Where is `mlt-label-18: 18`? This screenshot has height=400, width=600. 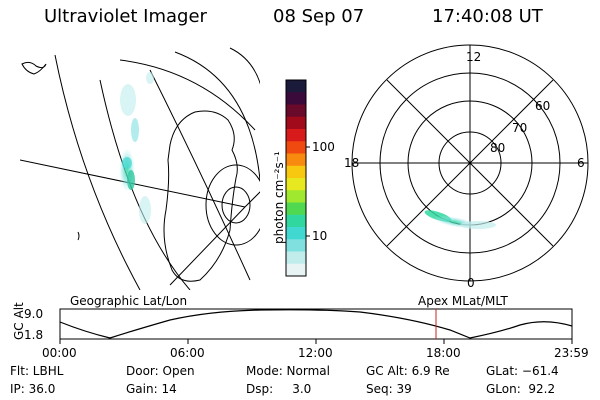 mlt-label-18: 18 is located at coordinates (352, 163).